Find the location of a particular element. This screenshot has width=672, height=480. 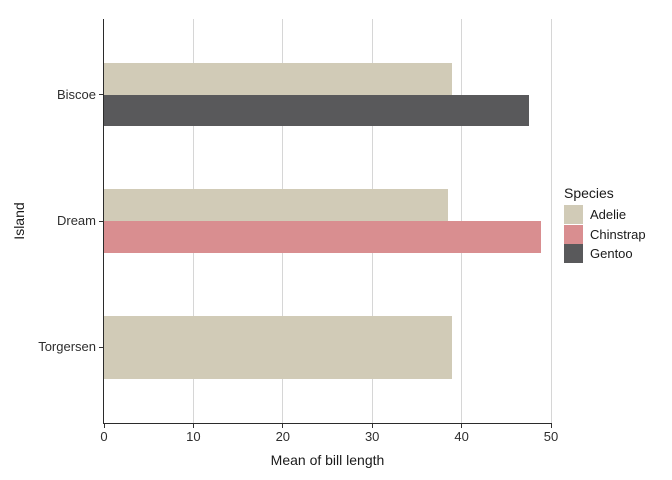

x-tick-label-50: 50 is located at coordinates (551, 436).